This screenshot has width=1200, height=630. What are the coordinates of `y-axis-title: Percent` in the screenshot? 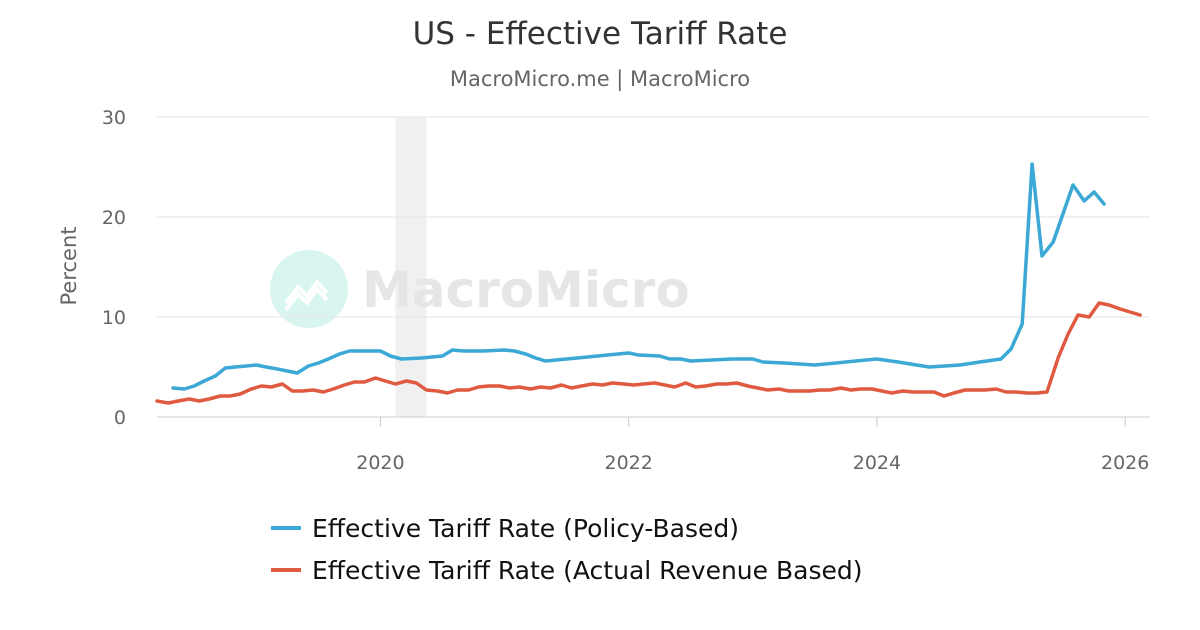 It's located at (69, 265).